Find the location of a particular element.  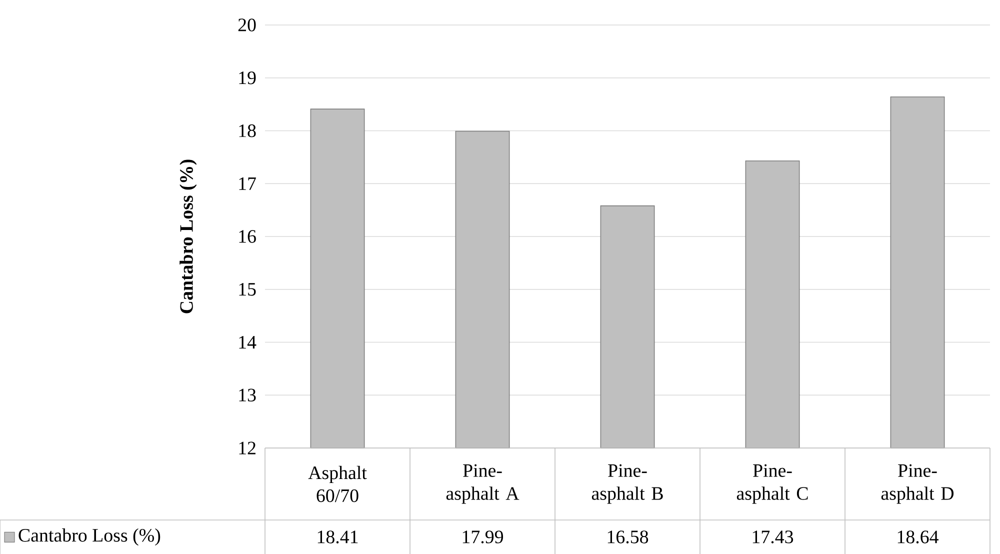

y-tick-label: 19 is located at coordinates (247, 78).